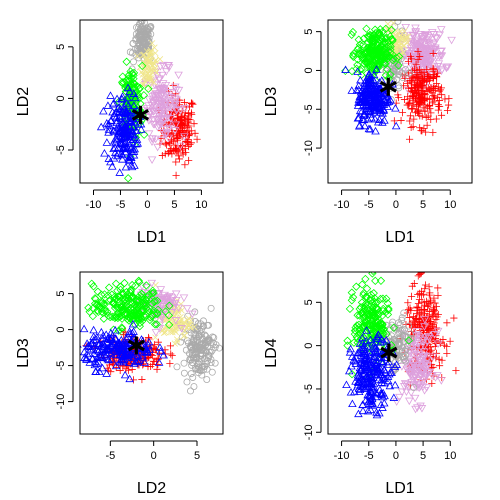 The image size is (500, 500). I want to click on x-tick-label: -5, so click(110, 456).